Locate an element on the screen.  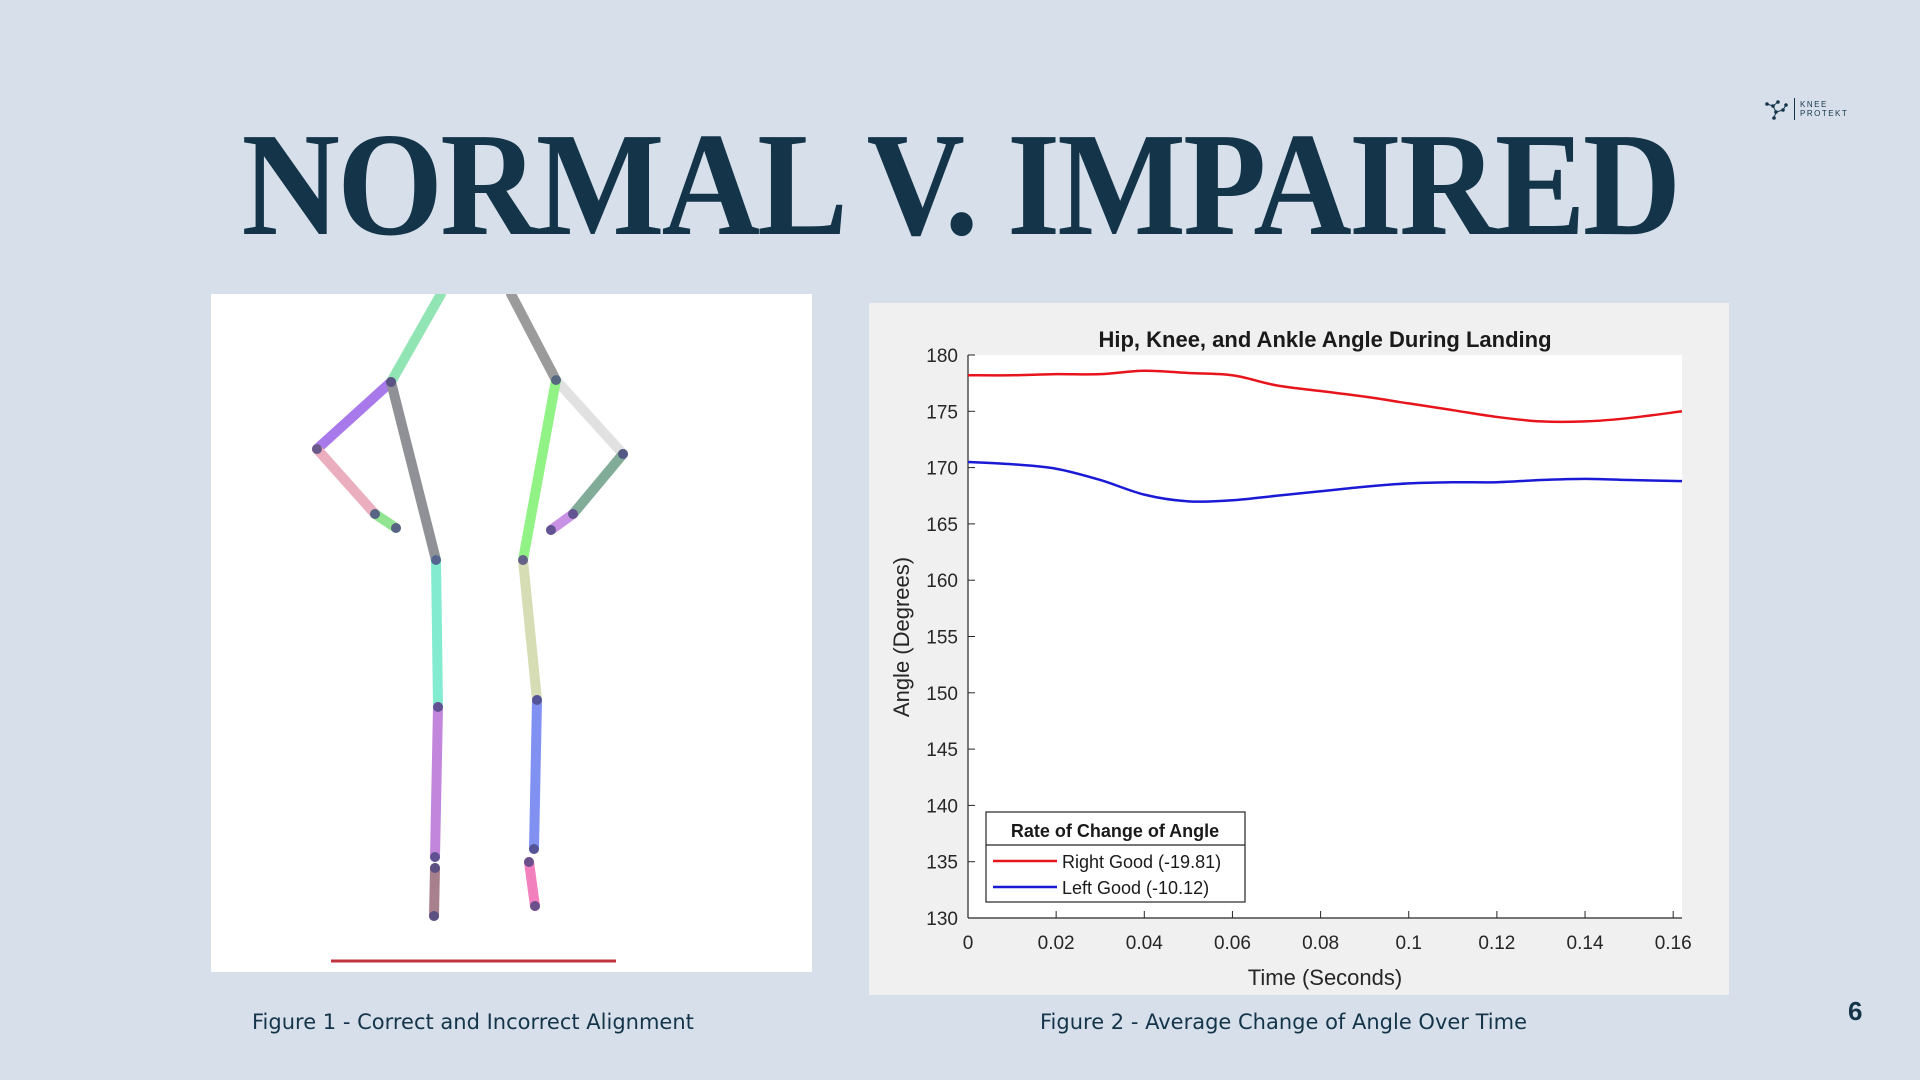
x-axis-label: Time (Seconds) is located at coordinates (1325, 977).